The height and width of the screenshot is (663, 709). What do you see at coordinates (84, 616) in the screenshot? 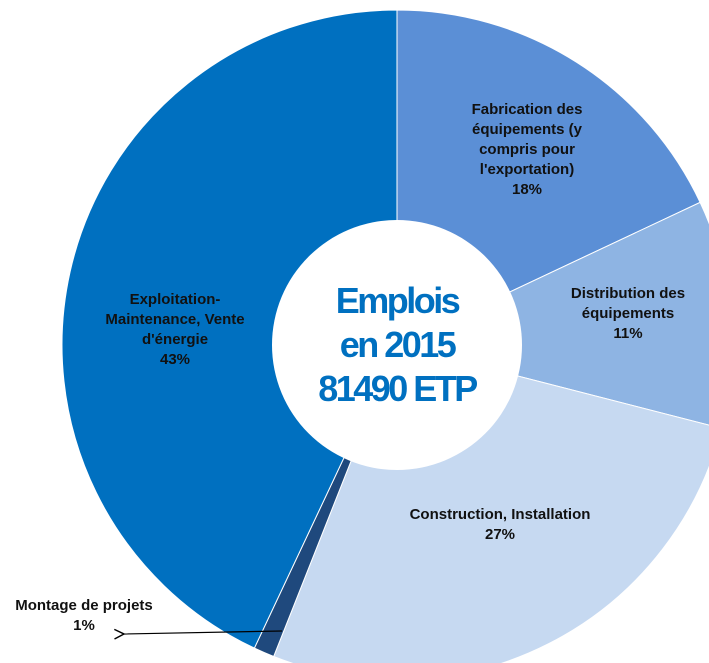
I see `slice-label: Montage de projets 1%` at bounding box center [84, 616].